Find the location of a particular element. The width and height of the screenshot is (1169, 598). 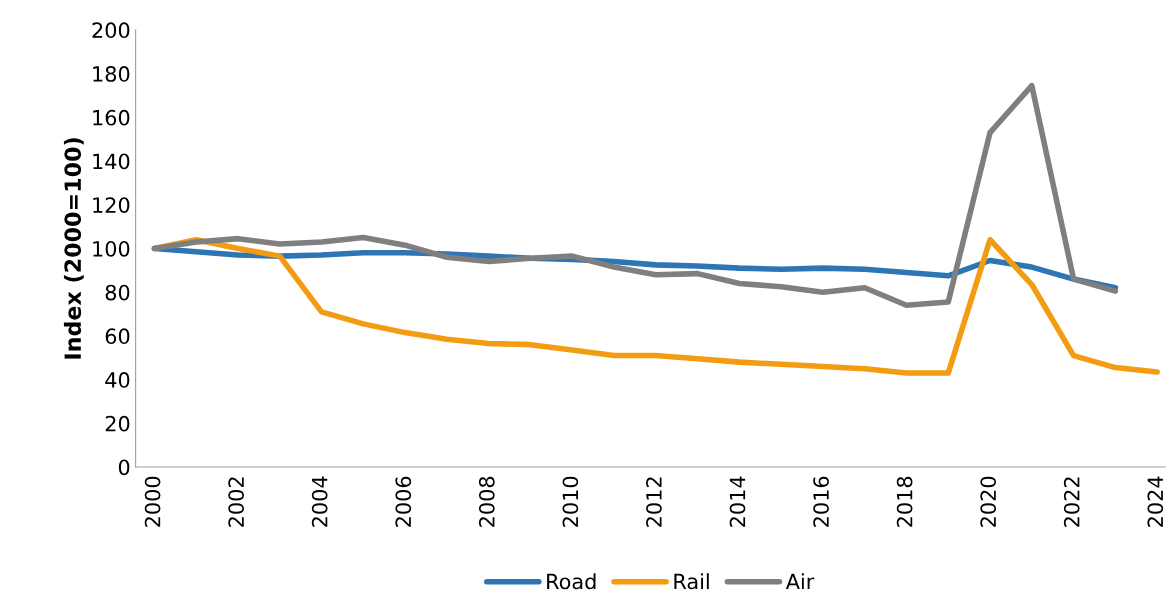

x-tick-label: 2020 is located at coordinates (988, 501).